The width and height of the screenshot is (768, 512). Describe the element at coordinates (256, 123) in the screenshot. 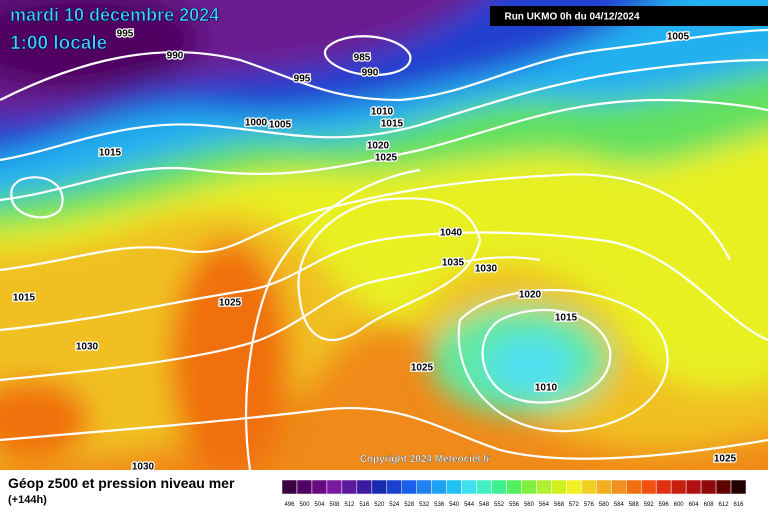

I see `isobar-label: 1000` at that location.